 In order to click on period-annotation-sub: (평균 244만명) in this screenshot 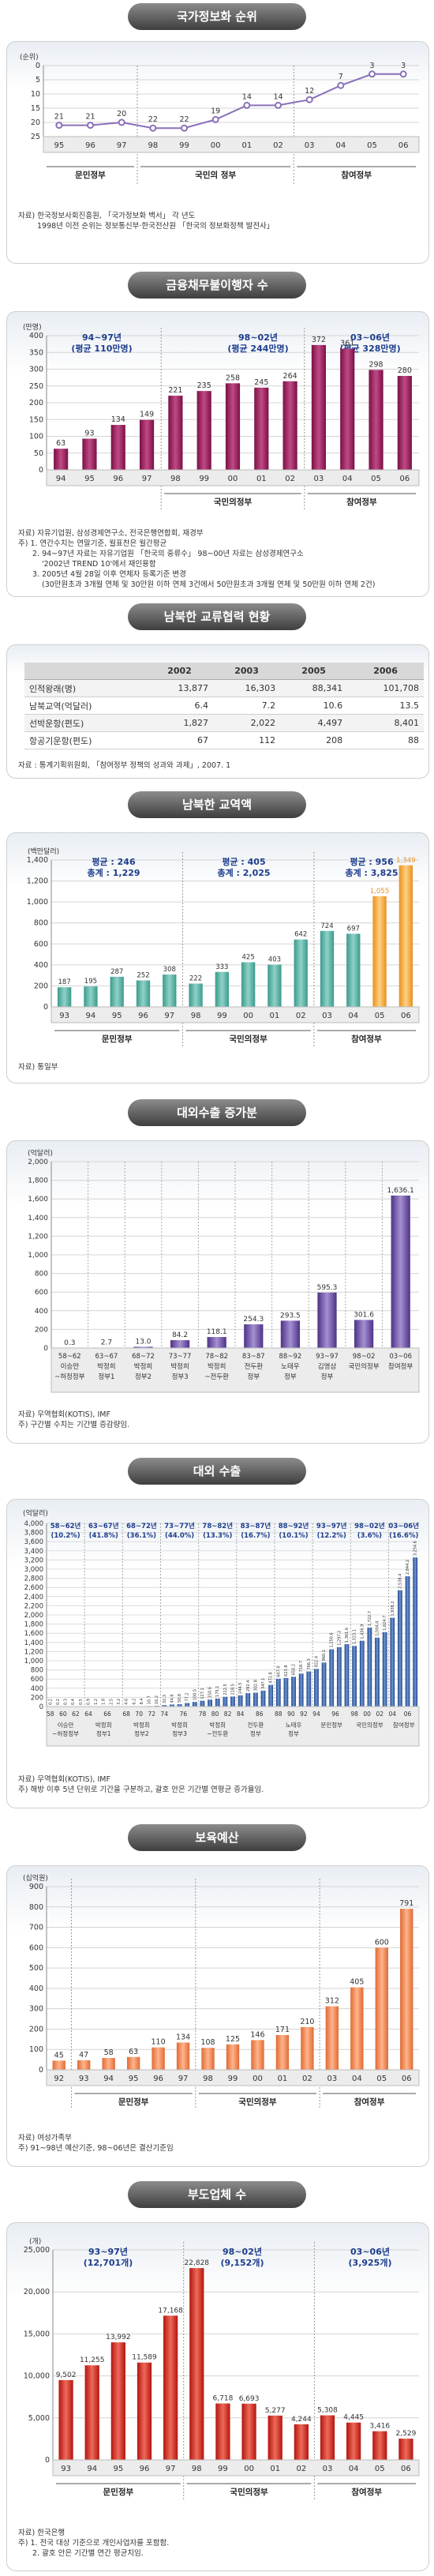, I will do `click(257, 348)`.